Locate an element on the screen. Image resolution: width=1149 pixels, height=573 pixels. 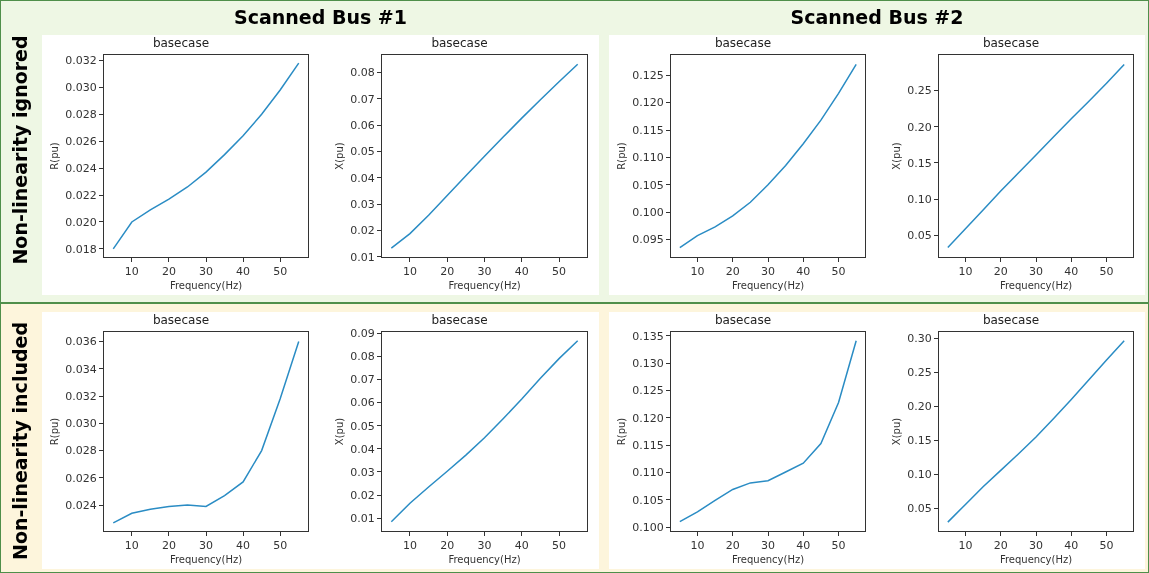
text: Scanned Bus #1 is located at coordinates (320, 17).